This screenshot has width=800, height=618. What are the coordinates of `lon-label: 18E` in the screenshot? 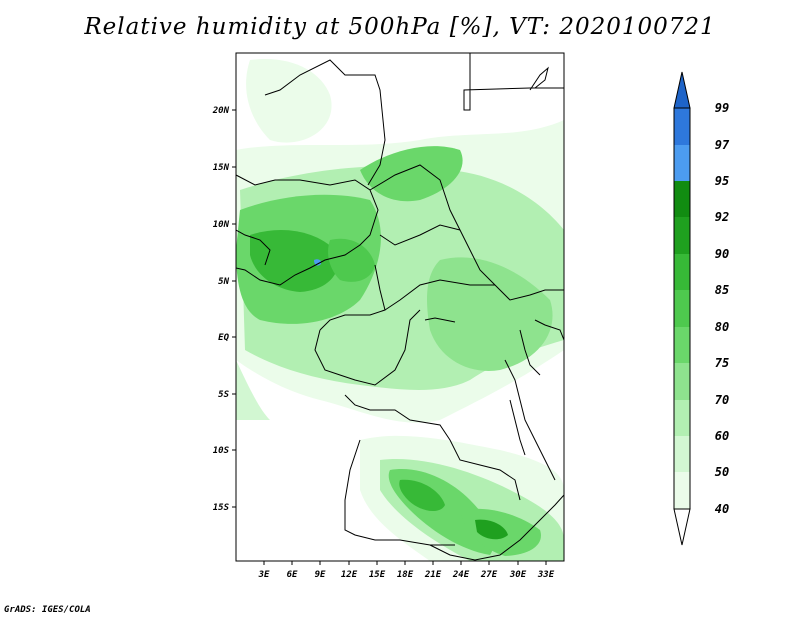 It's located at (405, 575).